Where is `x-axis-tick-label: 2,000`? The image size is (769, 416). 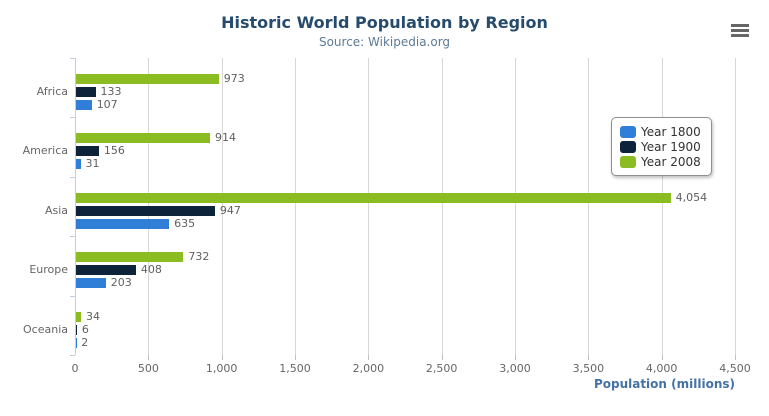 x-axis-tick-label: 2,000 is located at coordinates (368, 368).